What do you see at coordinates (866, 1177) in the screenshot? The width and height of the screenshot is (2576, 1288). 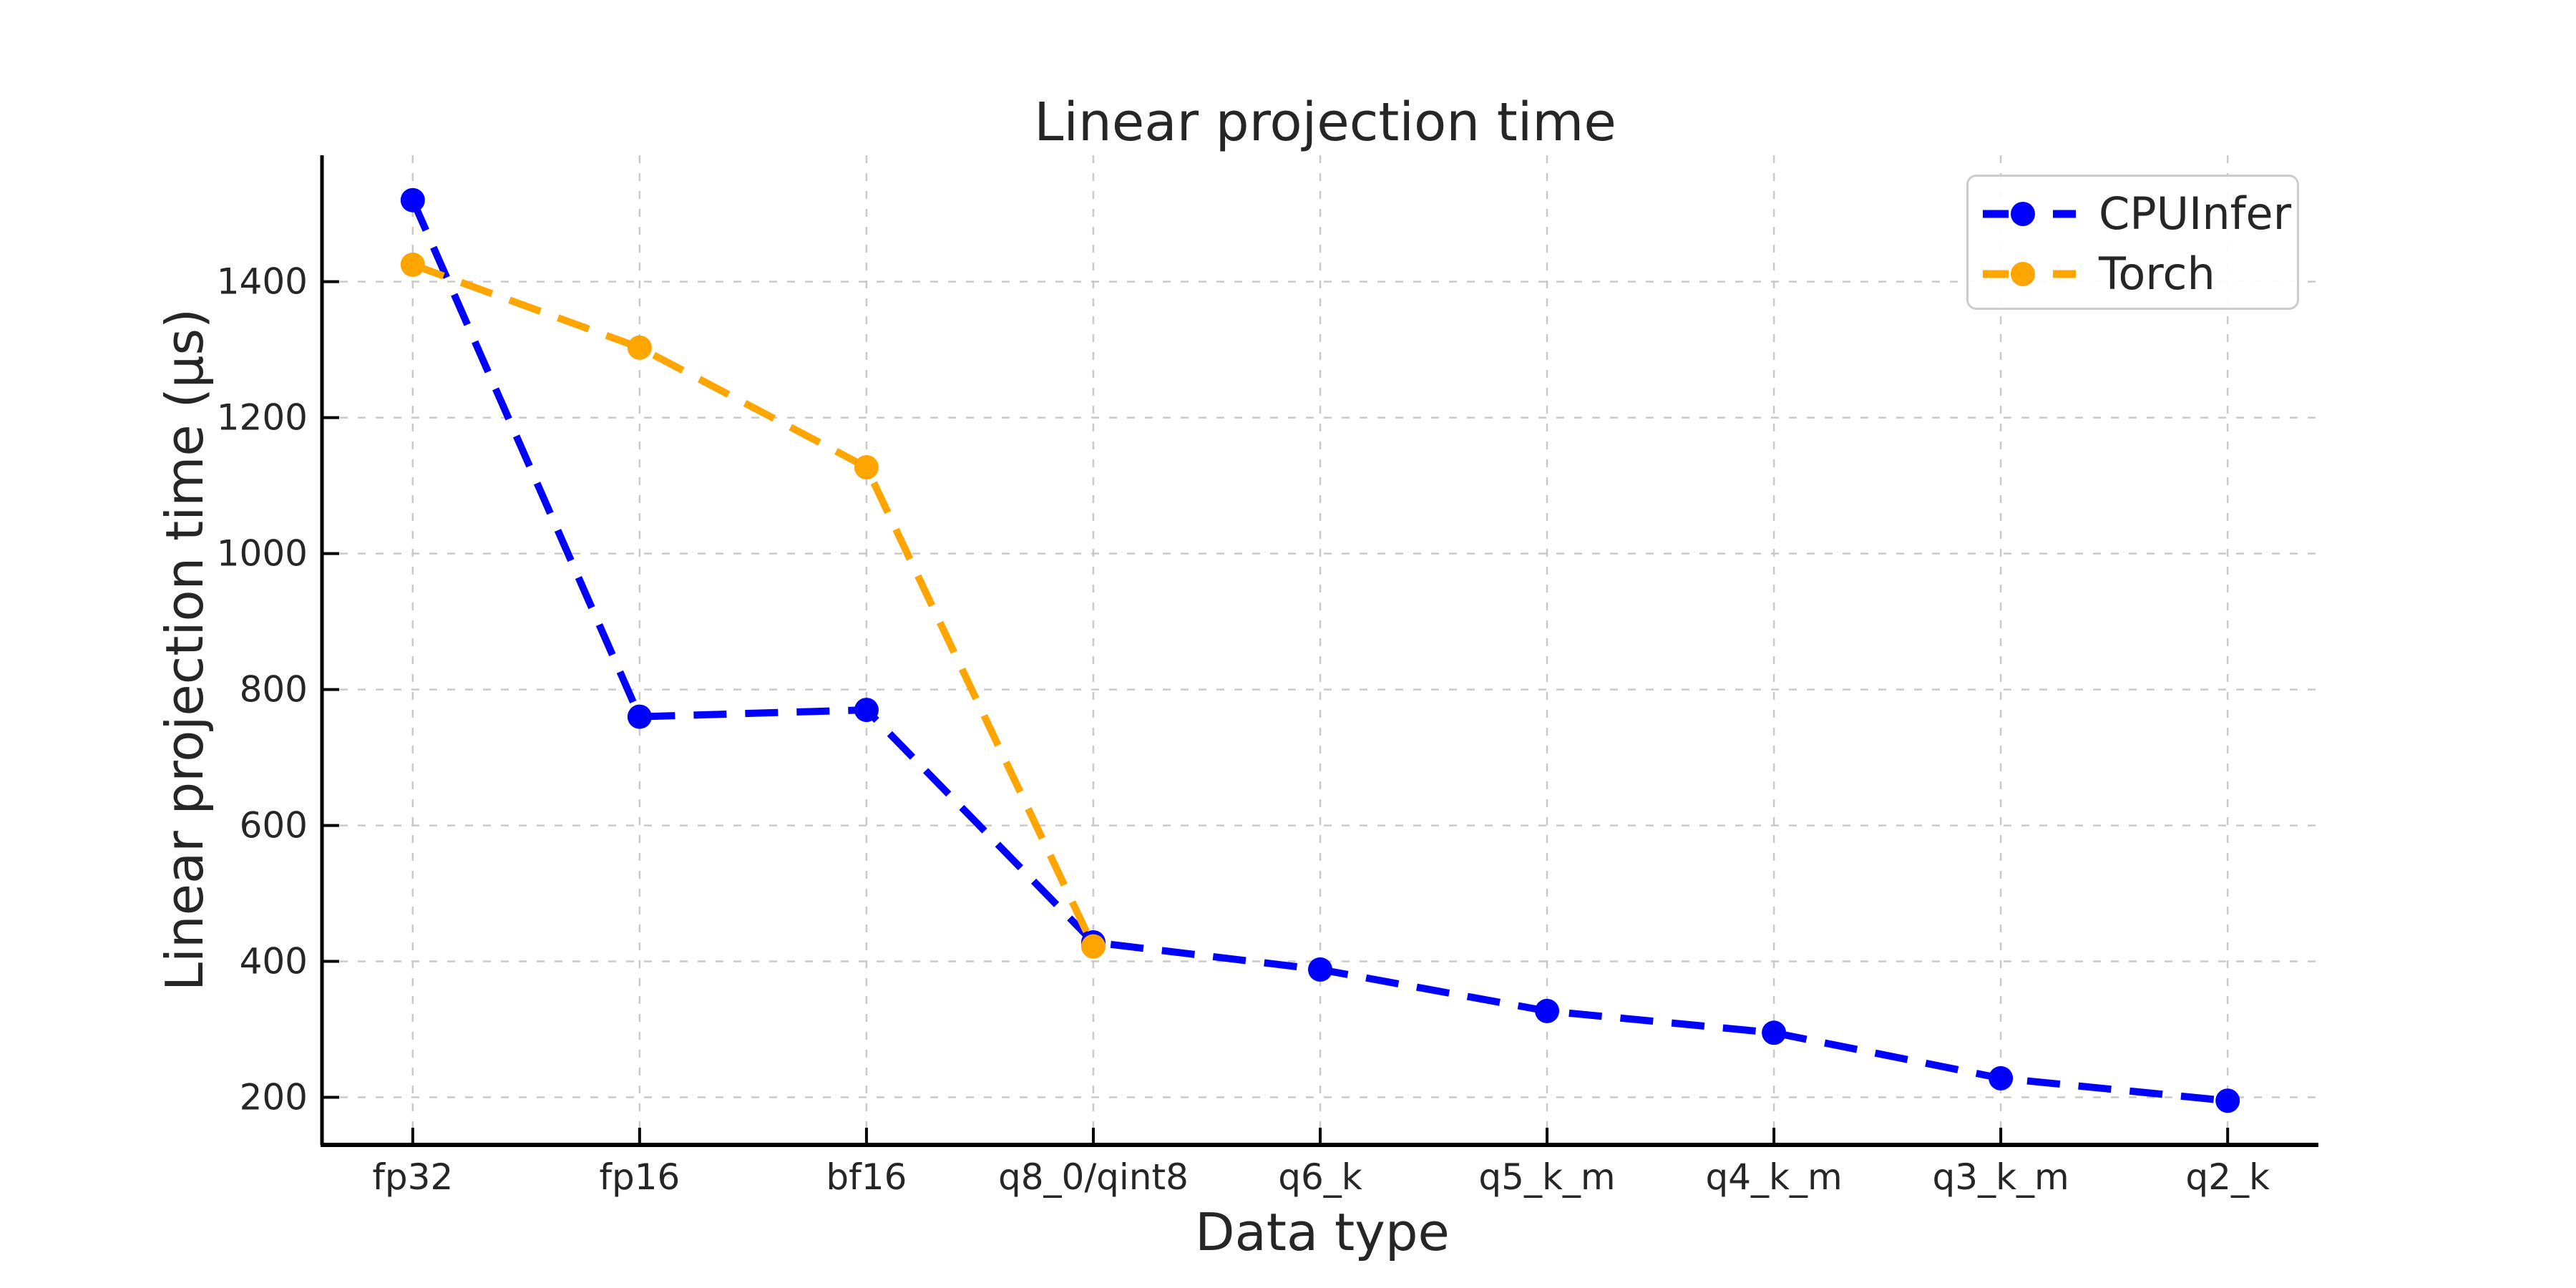 I see `x-tick-label: bf16` at bounding box center [866, 1177].